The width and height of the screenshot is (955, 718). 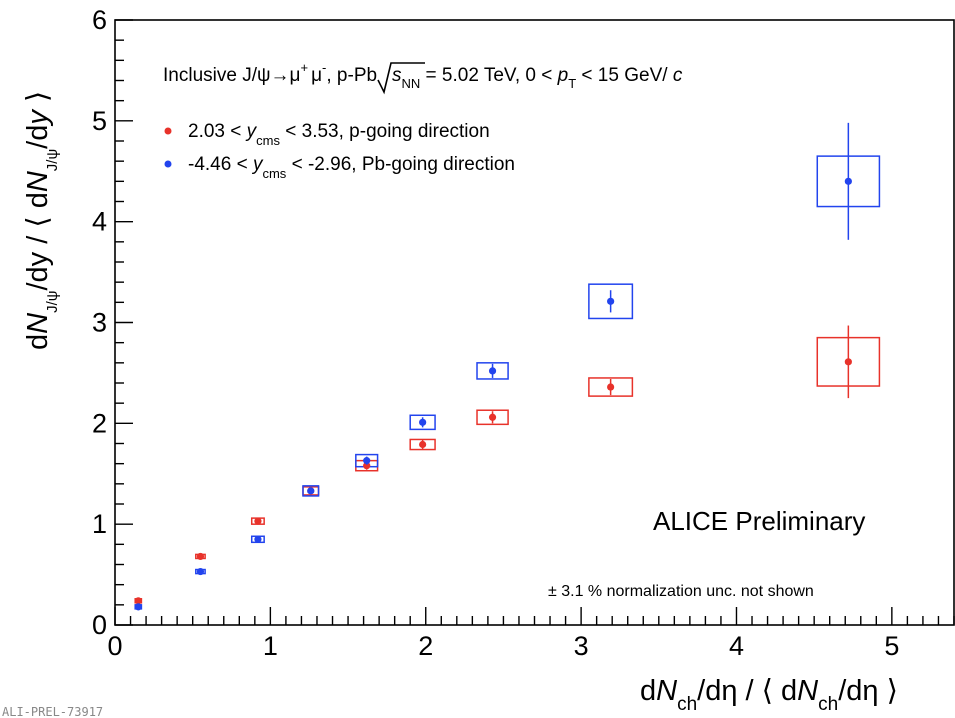 What do you see at coordinates (168, 164) in the screenshot?
I see `legend-marker-pb-going` at bounding box center [168, 164].